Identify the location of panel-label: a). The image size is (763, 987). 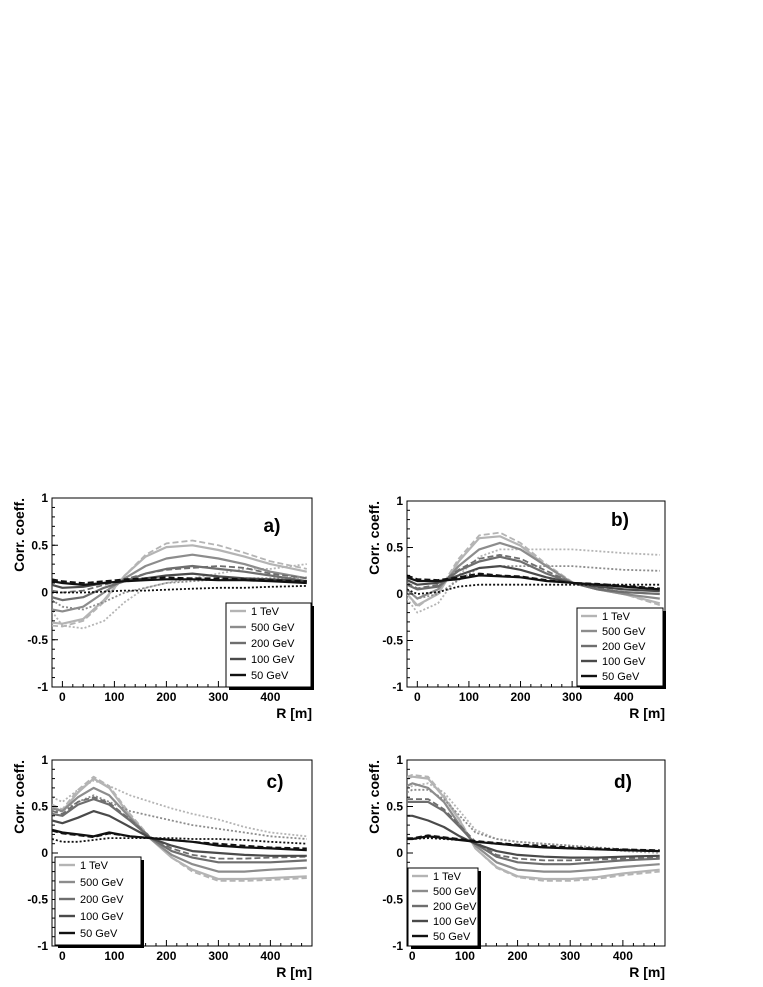
(272, 526).